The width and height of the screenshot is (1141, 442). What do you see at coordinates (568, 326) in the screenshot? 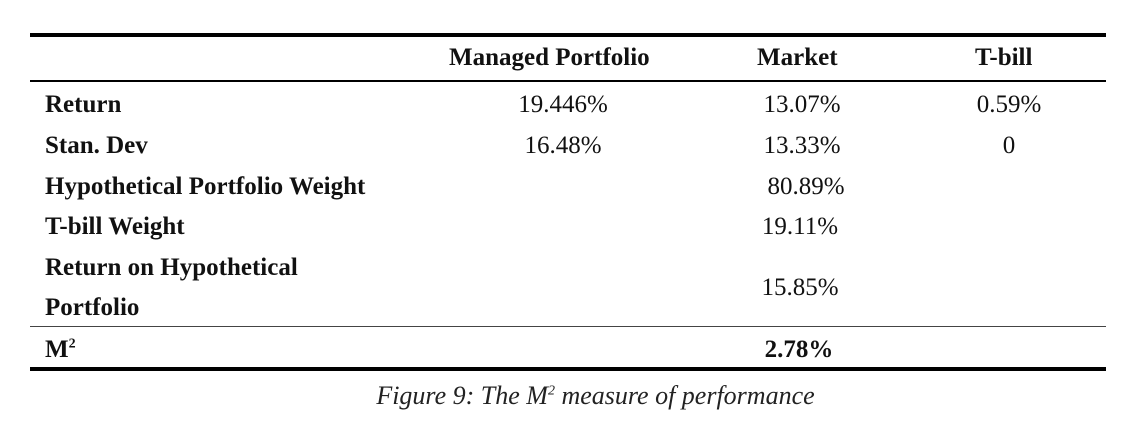
I see `m2-separator-rule` at bounding box center [568, 326].